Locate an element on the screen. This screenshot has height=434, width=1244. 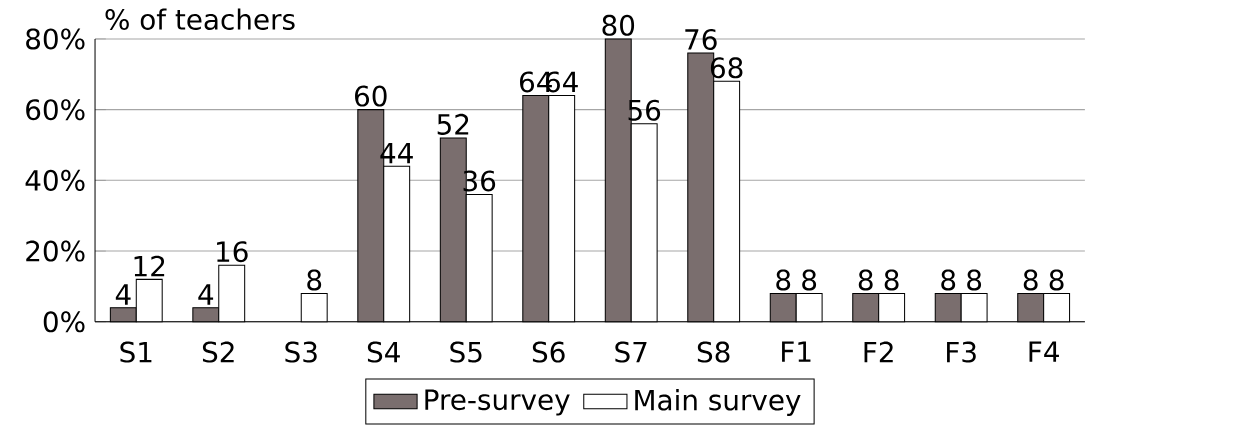
data-label: 12 is located at coordinates (149, 266).